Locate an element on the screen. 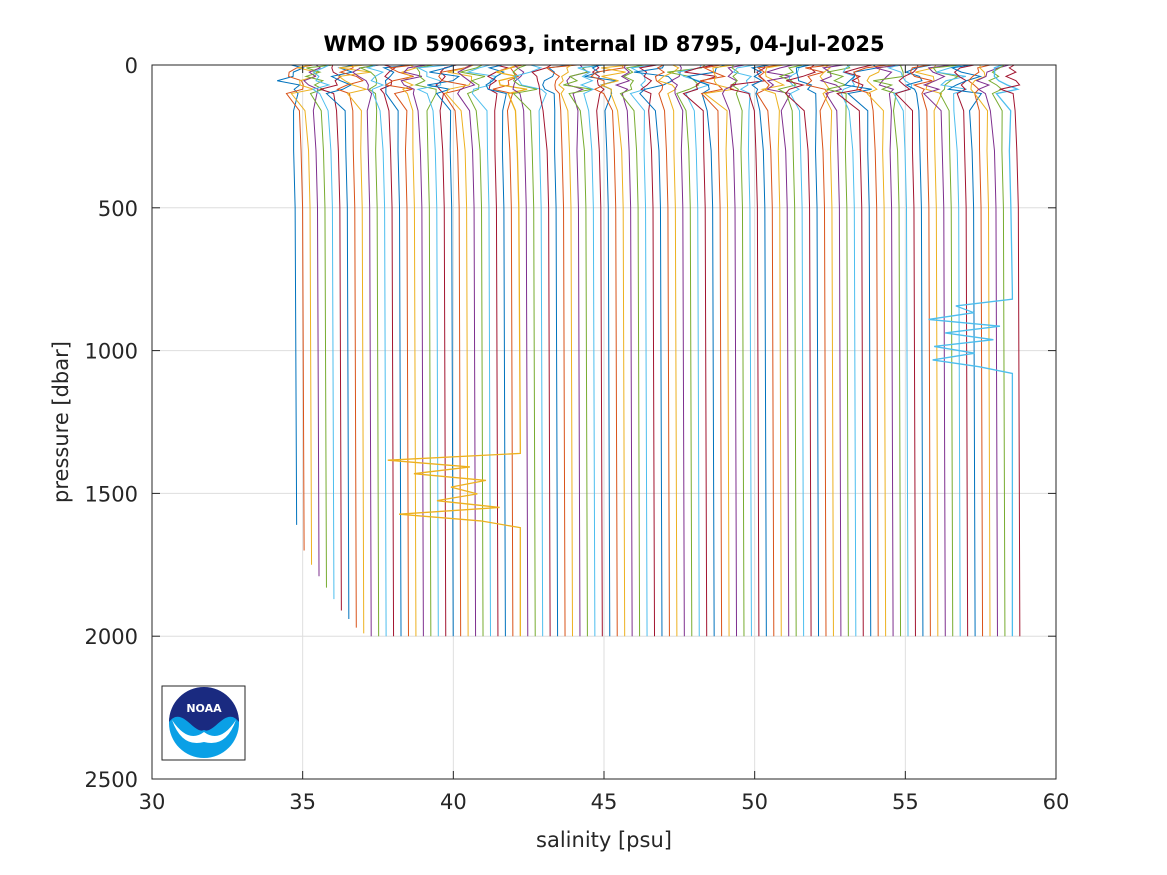 This screenshot has height=875, width=1167. logo-label: NOAA is located at coordinates (204, 708).